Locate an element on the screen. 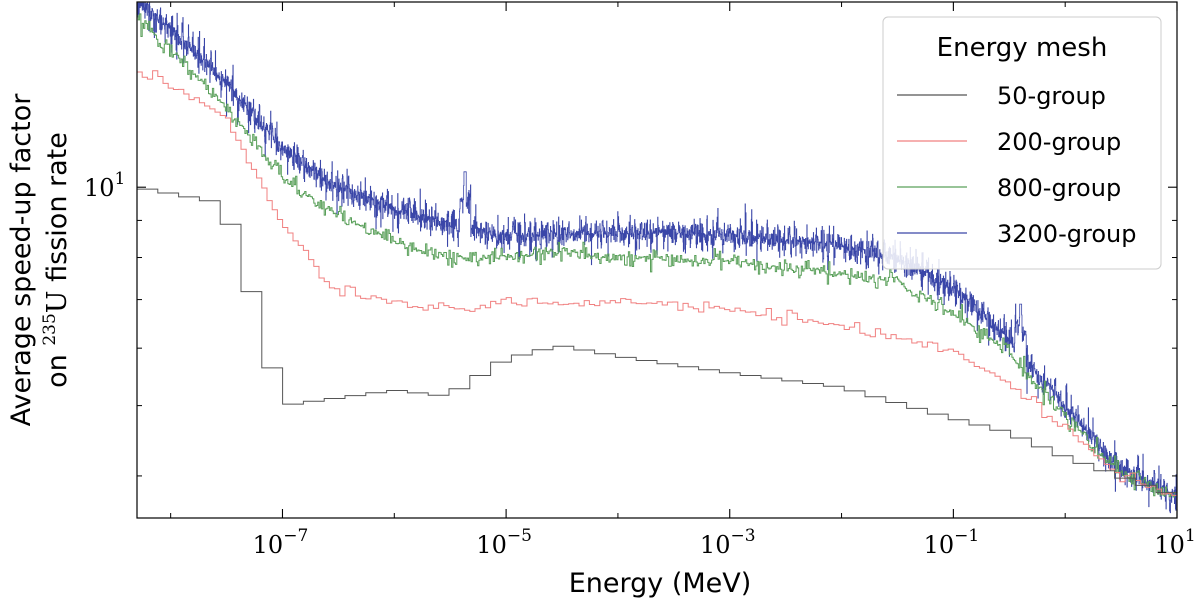 This screenshot has width=1200, height=609. legend-label: 50-group is located at coordinates (1051, 96).